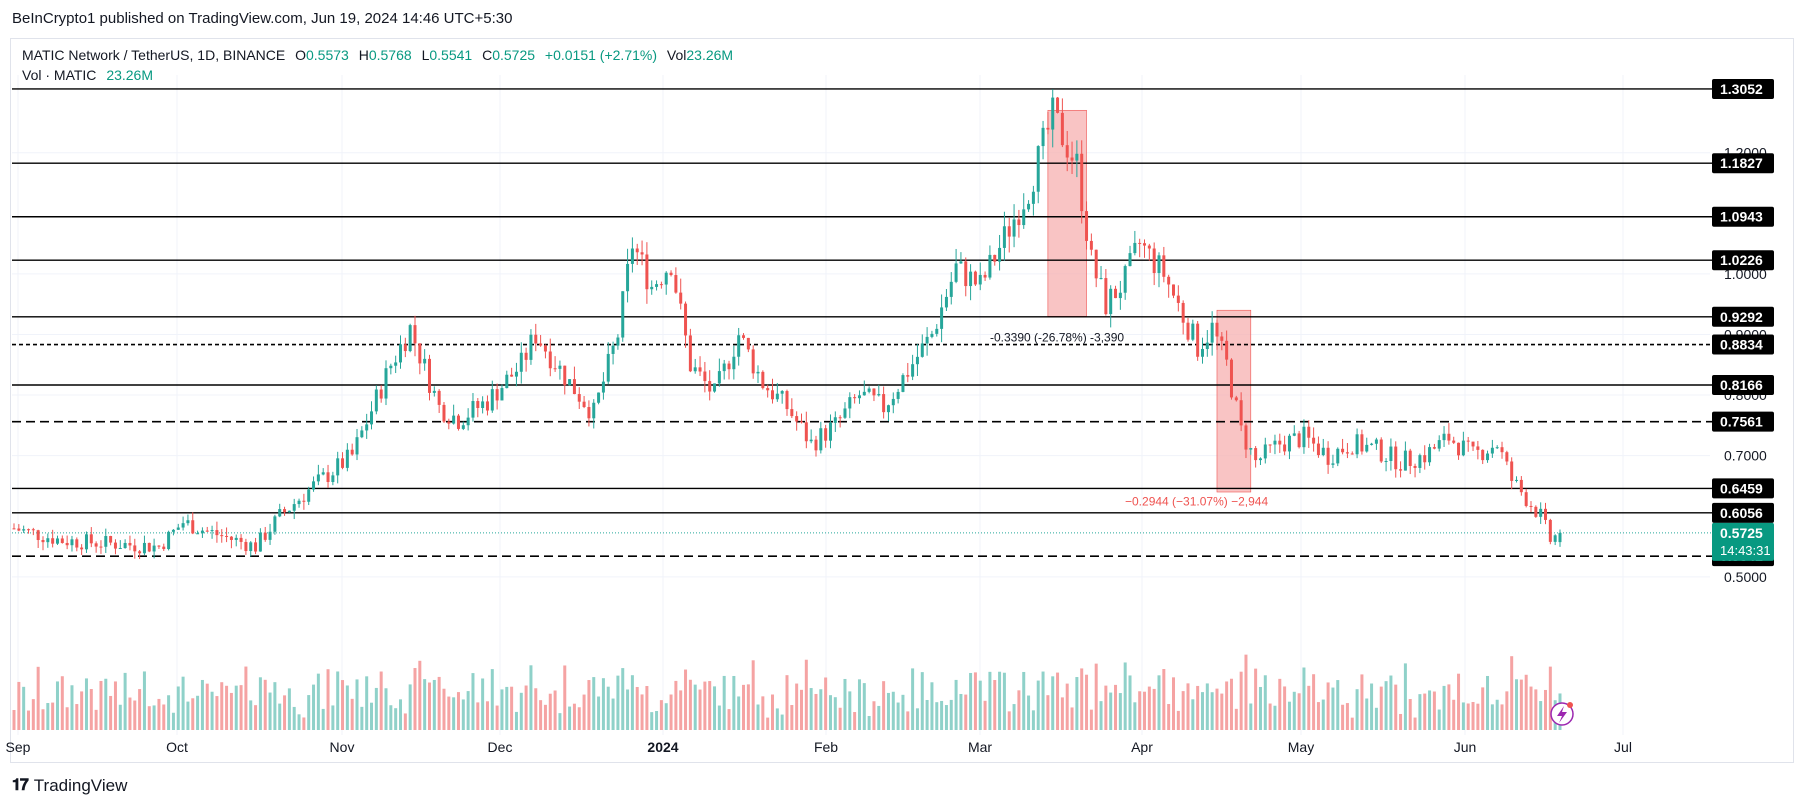  What do you see at coordinates (1196, 501) in the screenshot?
I see `measure-text-april: −0.2944 (−31.07%) −2,944` at bounding box center [1196, 501].